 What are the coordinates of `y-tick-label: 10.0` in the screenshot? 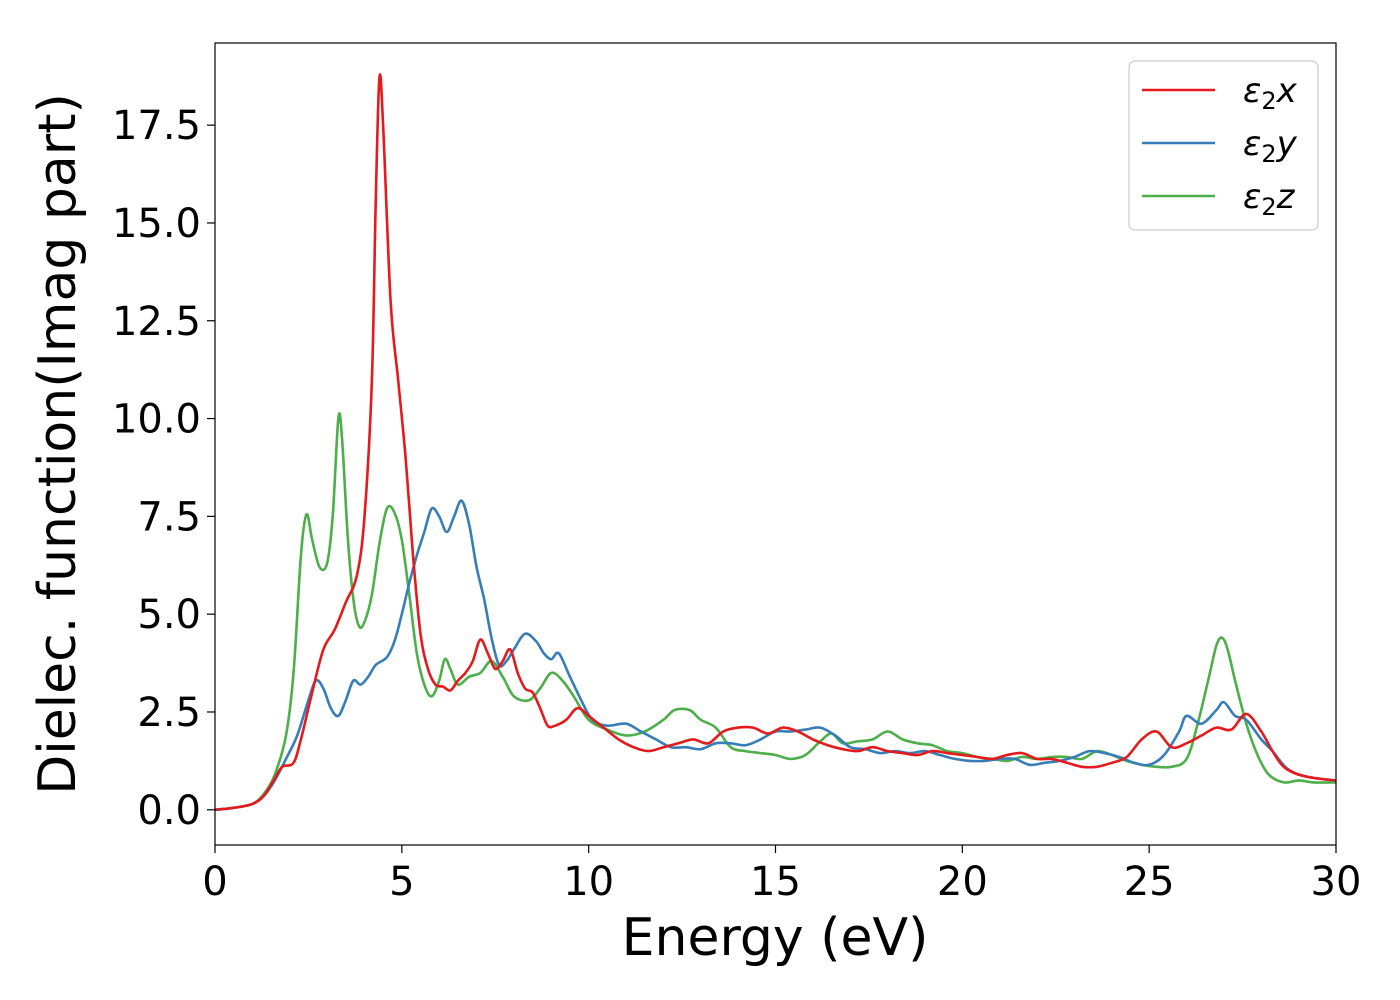 It's located at (156, 420).